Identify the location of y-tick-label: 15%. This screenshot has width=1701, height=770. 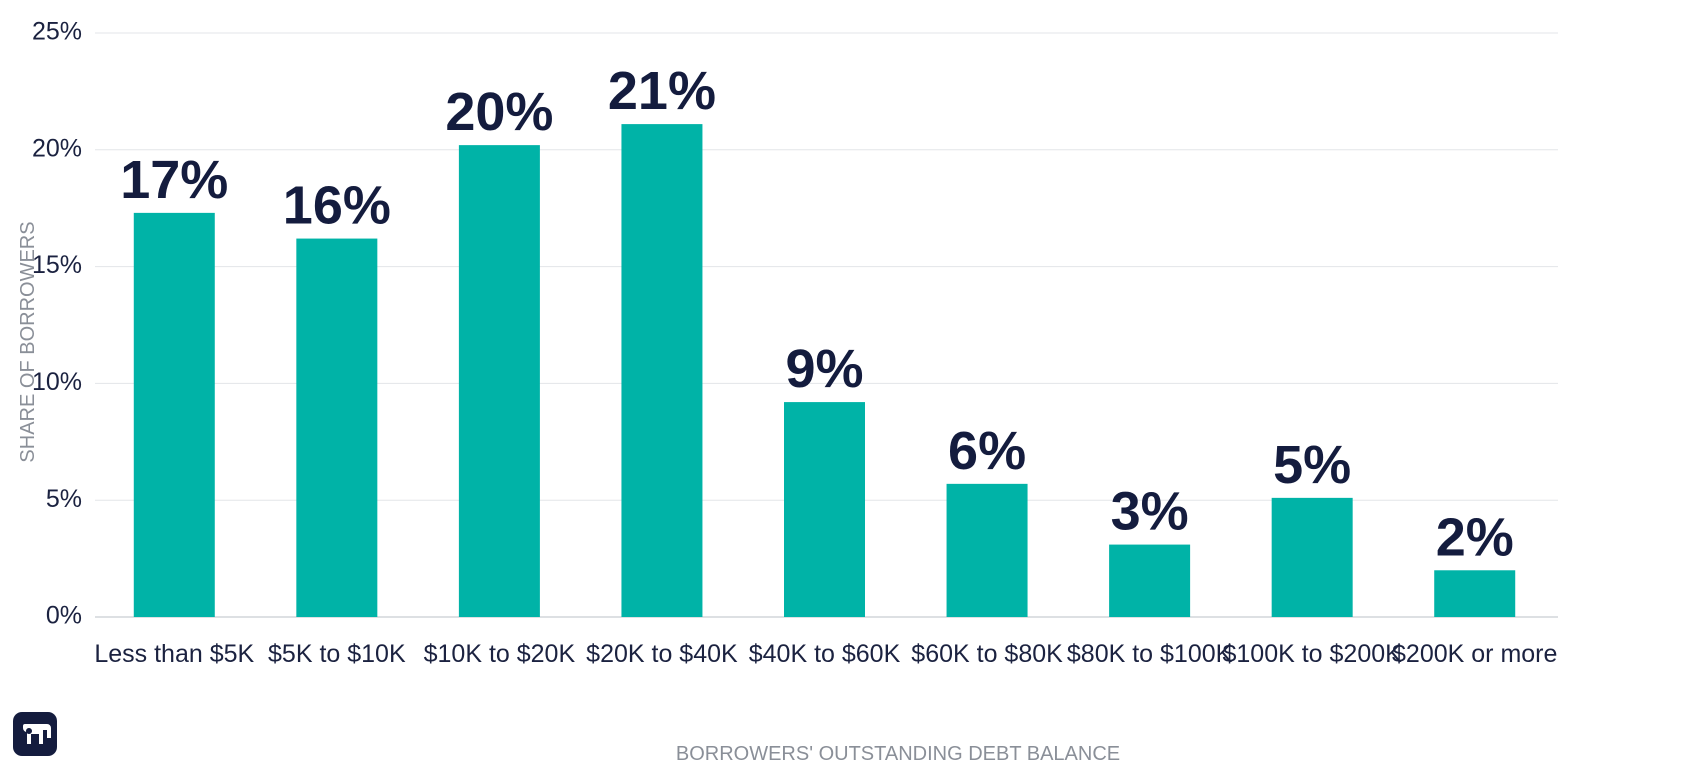
(57, 265).